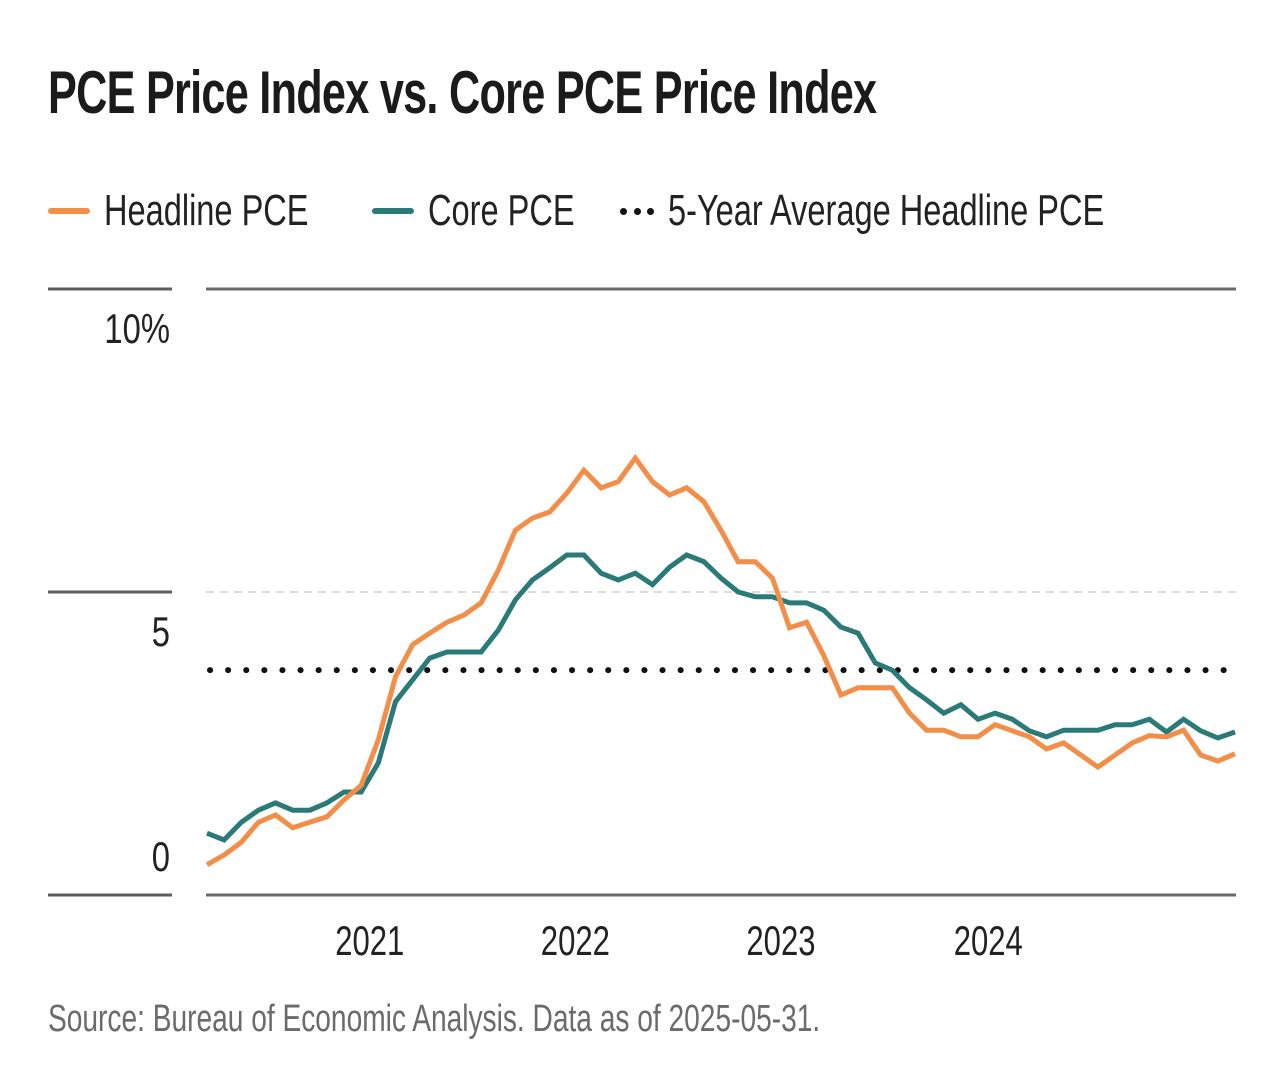 The height and width of the screenshot is (1077, 1284). I want to click on y-tick-label: 0, so click(161, 856).